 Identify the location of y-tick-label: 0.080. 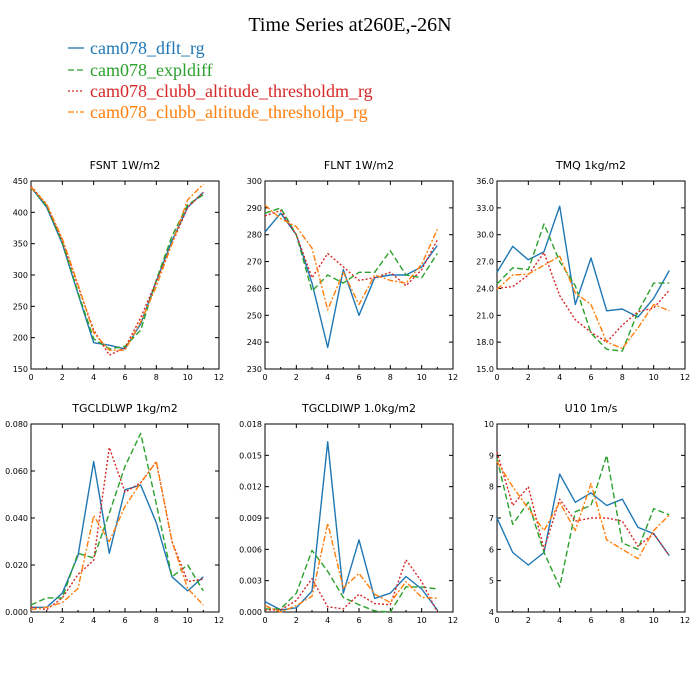
(16, 424).